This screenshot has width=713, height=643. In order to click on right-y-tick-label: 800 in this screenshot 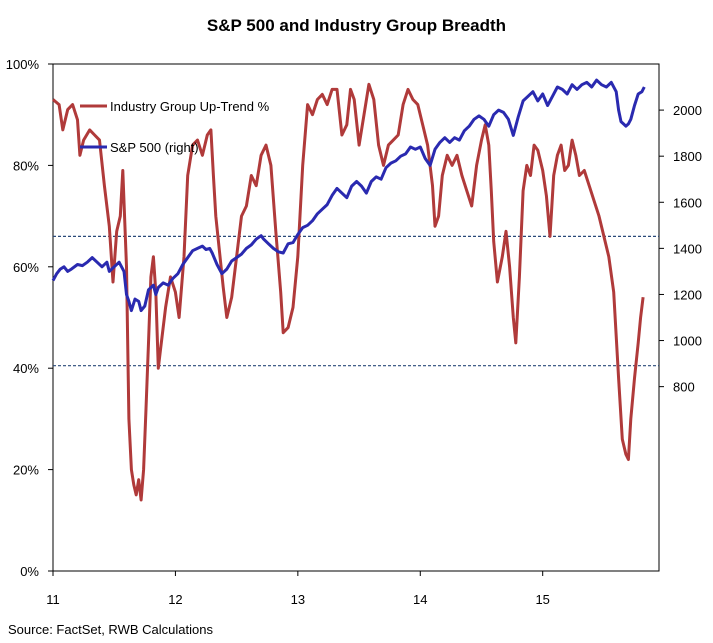, I will do `click(684, 387)`.